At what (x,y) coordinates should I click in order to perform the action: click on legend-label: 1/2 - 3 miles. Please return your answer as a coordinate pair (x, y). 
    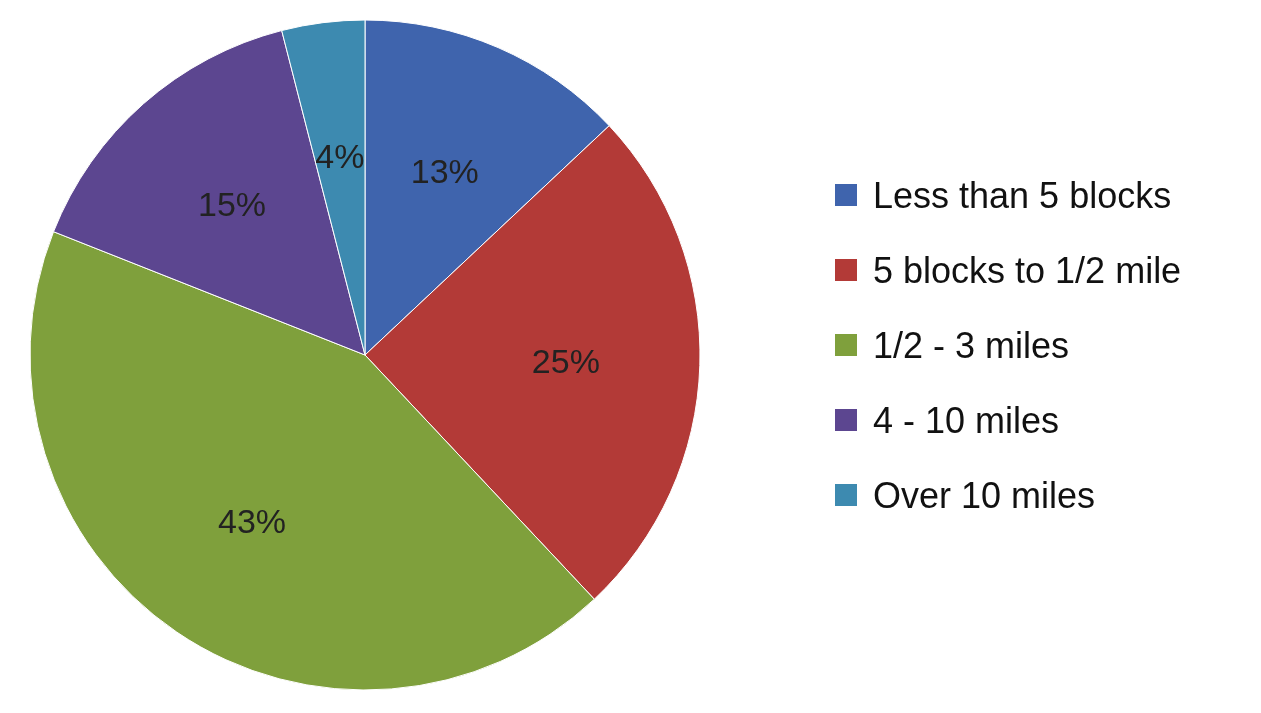
    Looking at the image, I should click on (971, 345).